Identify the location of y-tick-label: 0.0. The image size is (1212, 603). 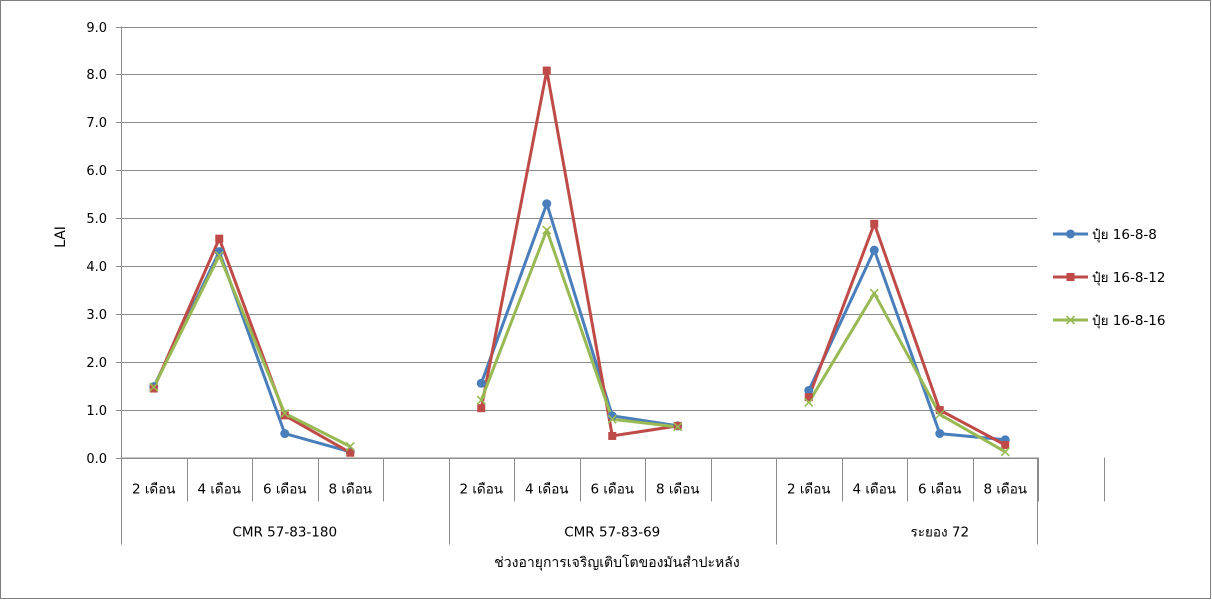
(96, 459).